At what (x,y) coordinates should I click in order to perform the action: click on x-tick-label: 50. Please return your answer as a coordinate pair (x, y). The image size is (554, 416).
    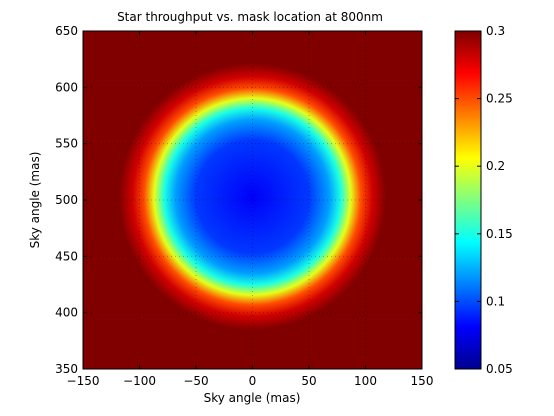
    Looking at the image, I should click on (308, 381).